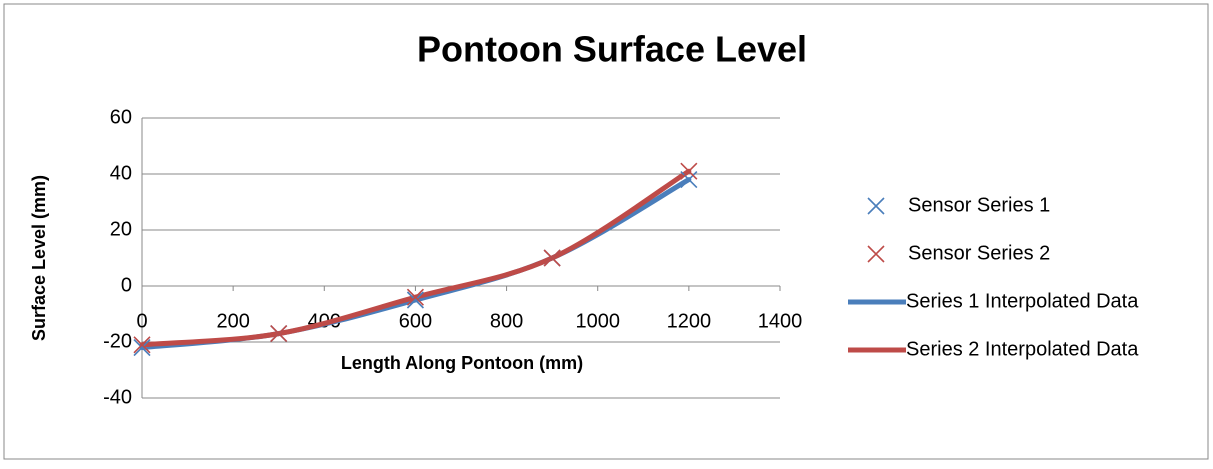 This screenshot has width=1213, height=469. Describe the element at coordinates (597, 321) in the screenshot. I see `x-tick-label: 1000` at that location.